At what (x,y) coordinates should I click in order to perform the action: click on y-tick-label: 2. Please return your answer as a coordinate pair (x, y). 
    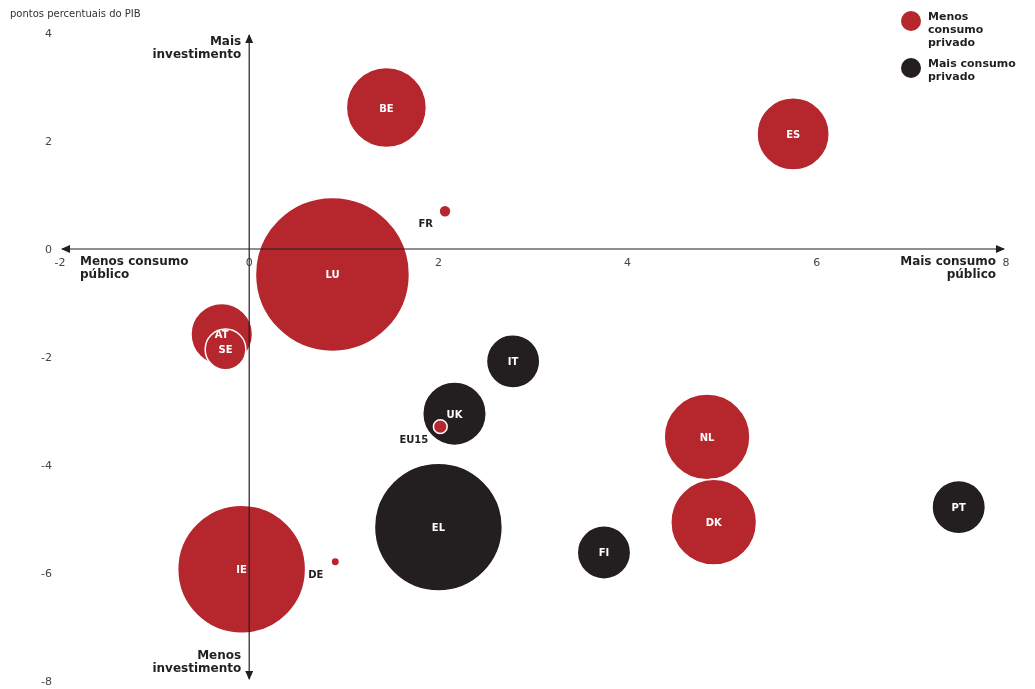
    Looking at the image, I should click on (48, 141).